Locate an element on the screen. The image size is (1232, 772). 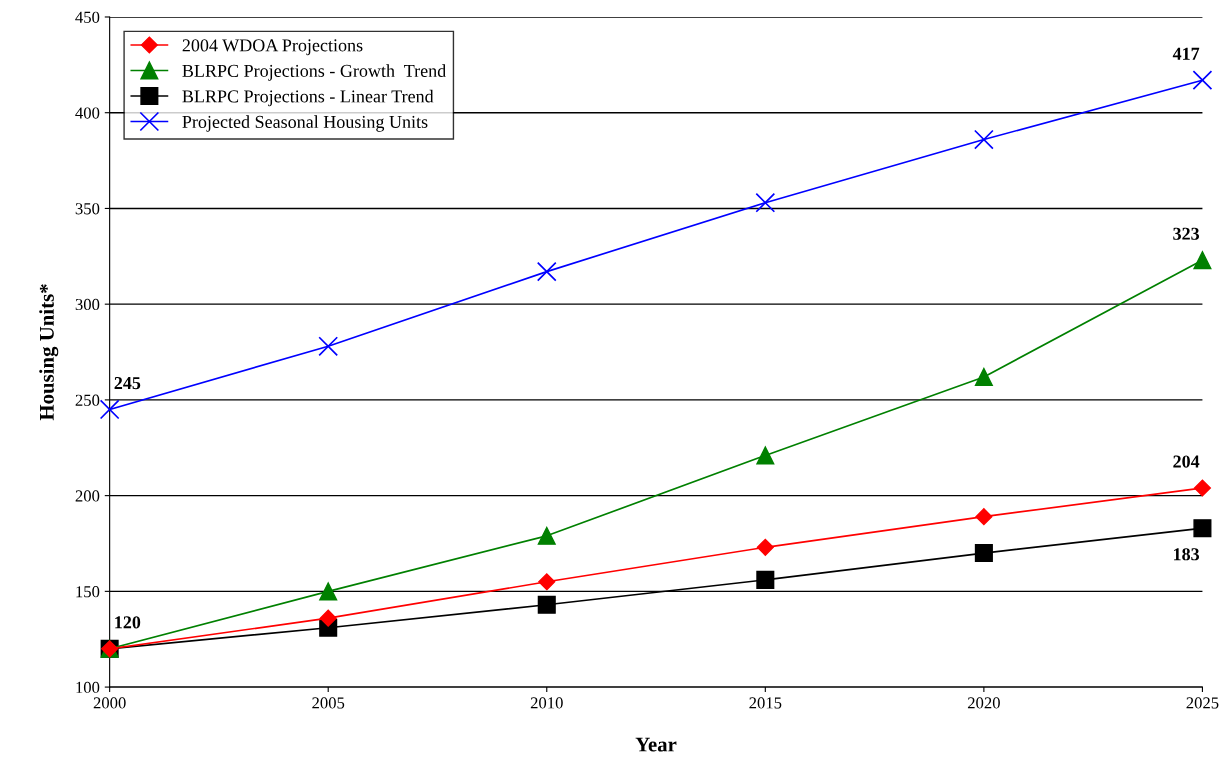
x-axis-title: Year is located at coordinates (656, 744).